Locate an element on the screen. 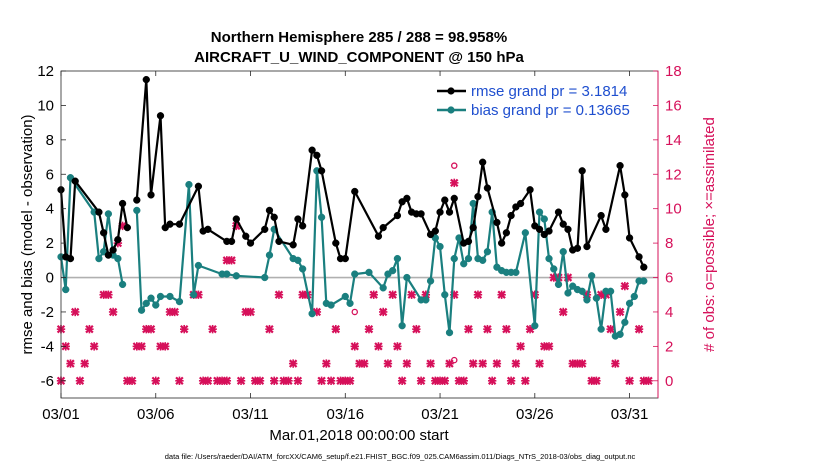 The image size is (830, 470). x-tick-label: 03/06 is located at coordinates (156, 414).